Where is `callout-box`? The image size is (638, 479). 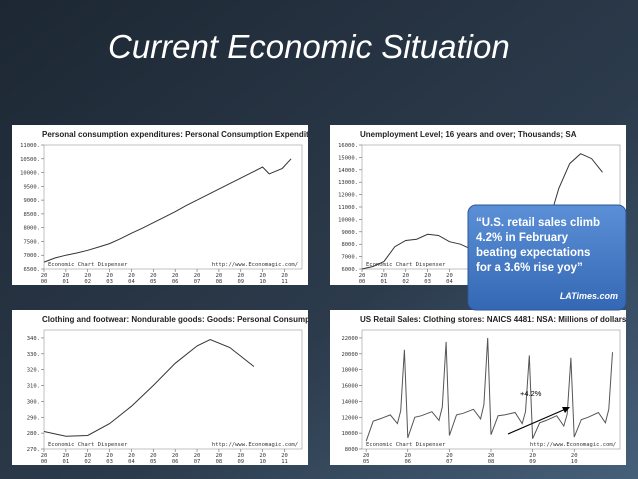
callout-box is located at coordinates (547, 257).